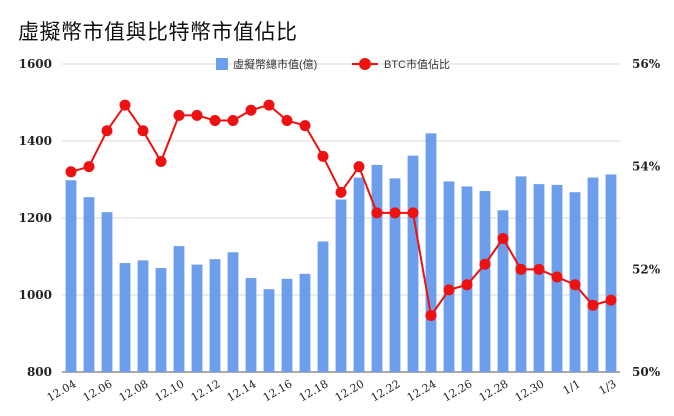 The height and width of the screenshot is (416, 674). What do you see at coordinates (35, 64) in the screenshot?
I see `y-left-tick-label: 1600` at bounding box center [35, 64].